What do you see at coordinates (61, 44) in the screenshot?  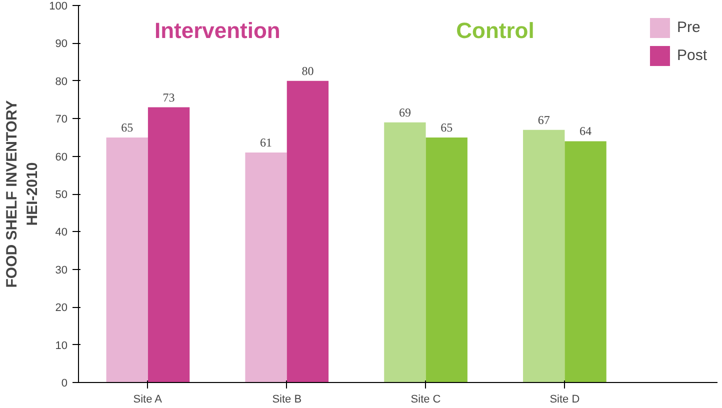 I see `y-tick-label: 90` at bounding box center [61, 44].